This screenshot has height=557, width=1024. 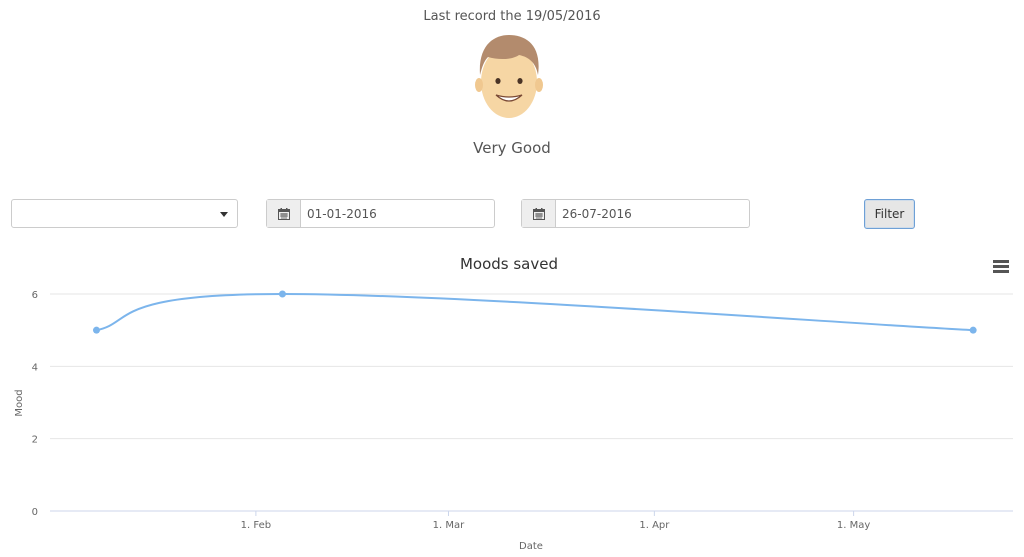 What do you see at coordinates (531, 546) in the screenshot?
I see `x-axis-label: Date` at bounding box center [531, 546].